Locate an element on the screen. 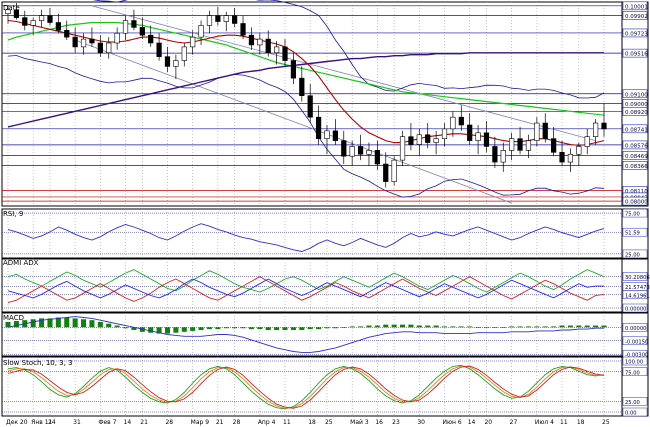 This screenshot has width=650, height=427. price-label-13: 0.08000 is located at coordinates (636, 203).